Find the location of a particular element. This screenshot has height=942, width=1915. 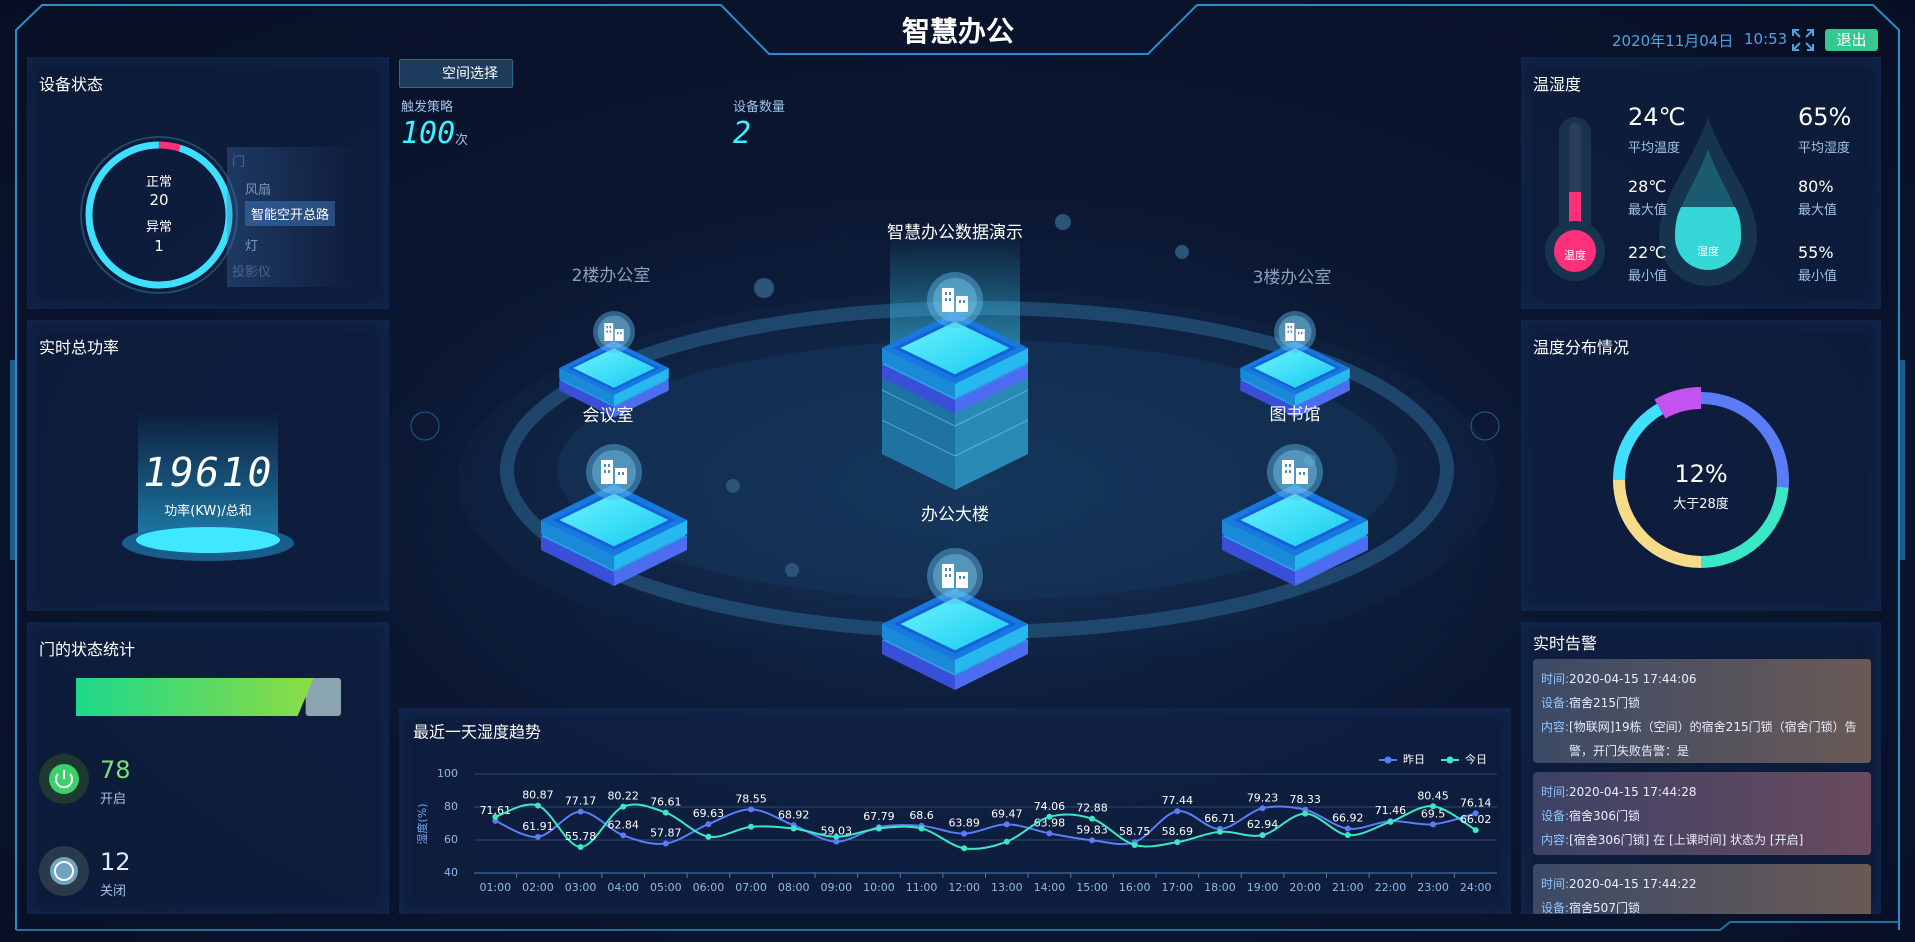

alert-content: [宿舍306门锁] 在 [上课时间] 状态为 [开启] is located at coordinates (1686, 840).